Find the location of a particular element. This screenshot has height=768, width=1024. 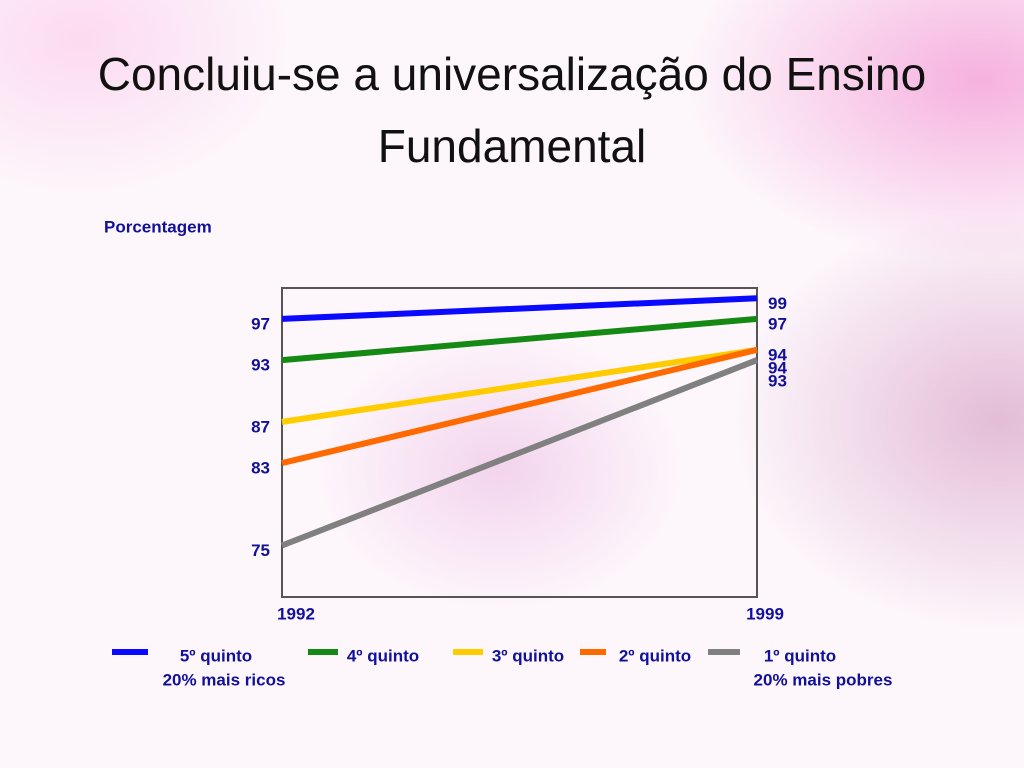

data-label: 99 is located at coordinates (777, 303).